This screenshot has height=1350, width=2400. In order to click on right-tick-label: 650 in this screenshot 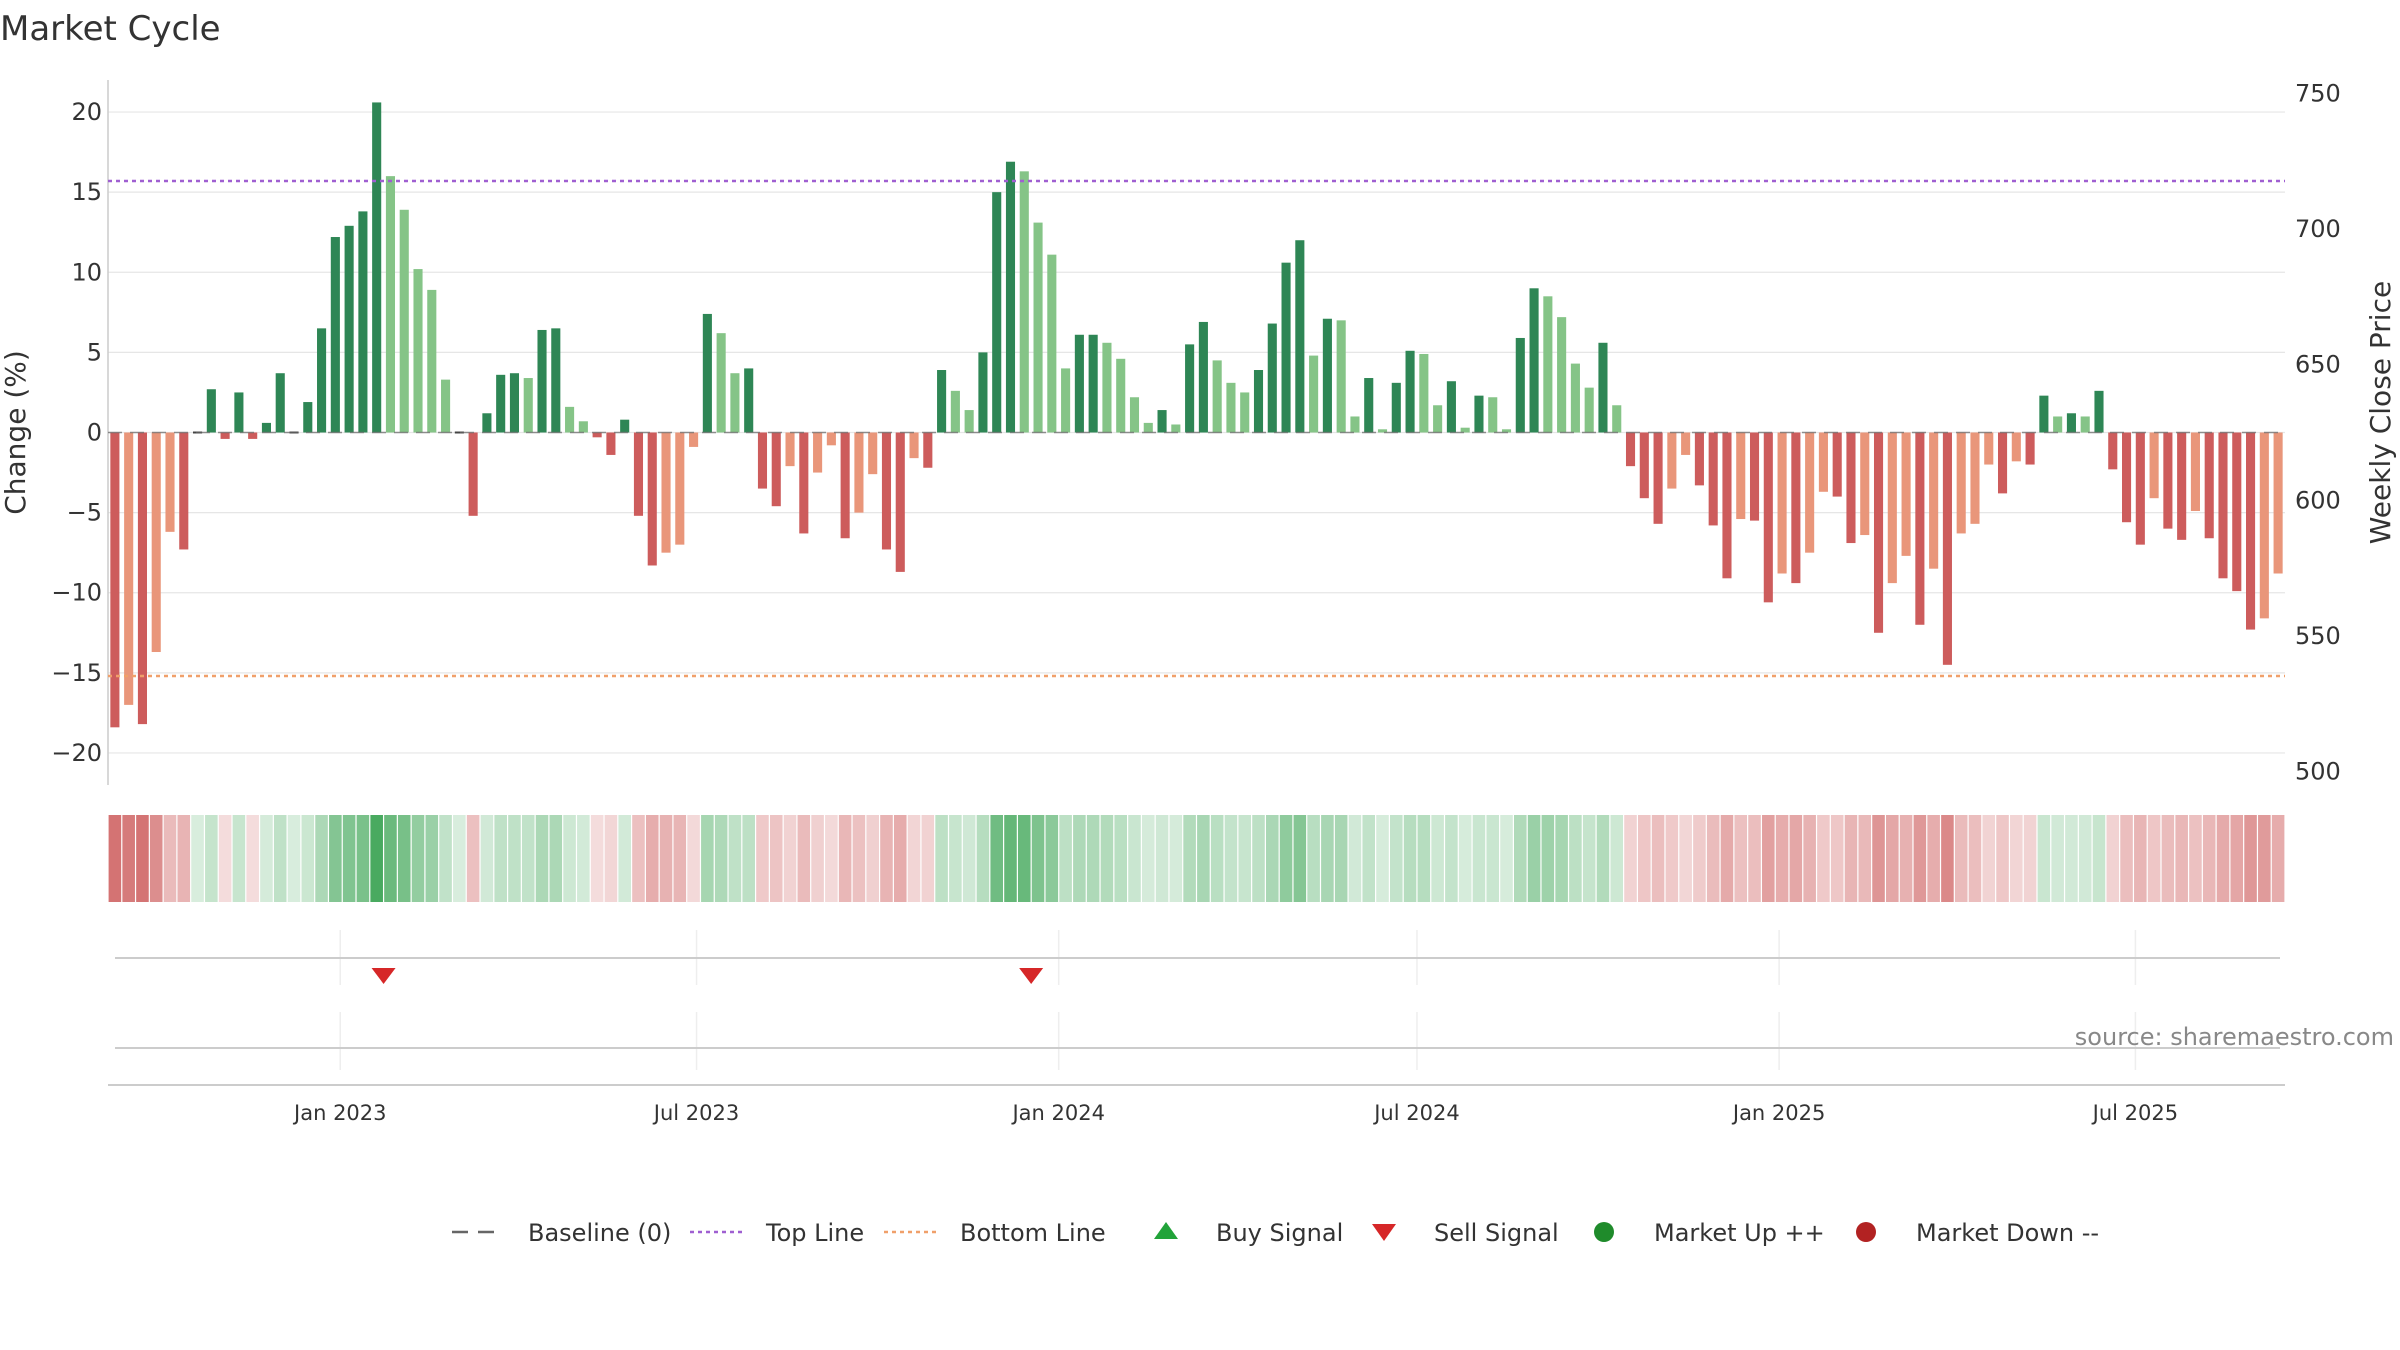, I will do `click(2318, 365)`.